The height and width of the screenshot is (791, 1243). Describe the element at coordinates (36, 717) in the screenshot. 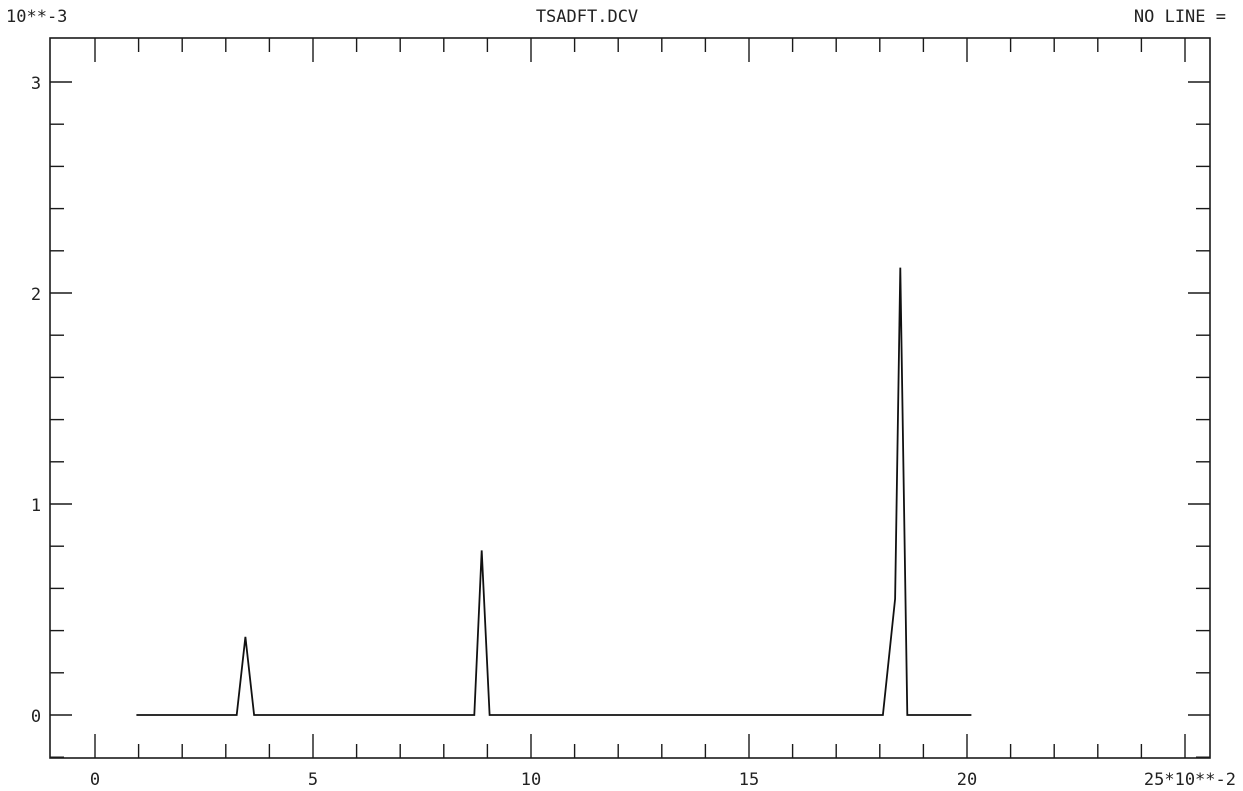

I see `y-tick-label: 0` at that location.